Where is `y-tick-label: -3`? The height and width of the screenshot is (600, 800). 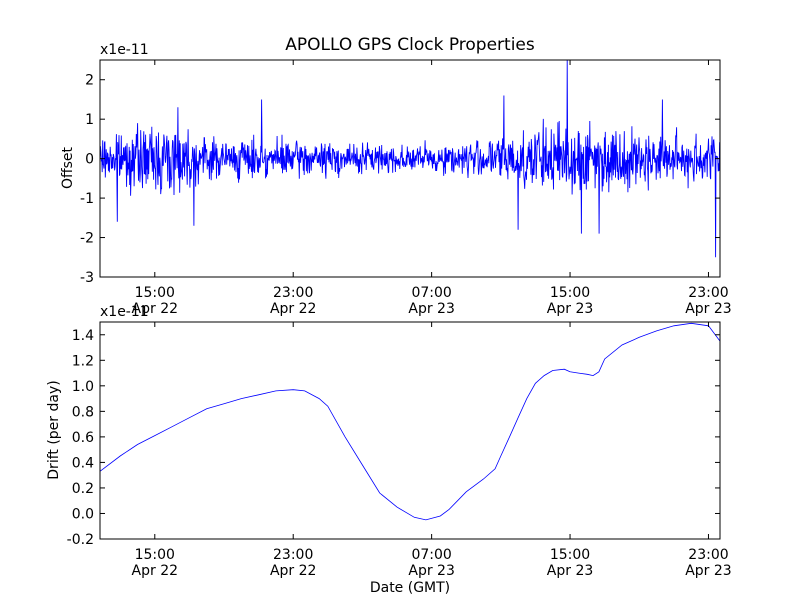
y-tick-label: -3 is located at coordinates (87, 278).